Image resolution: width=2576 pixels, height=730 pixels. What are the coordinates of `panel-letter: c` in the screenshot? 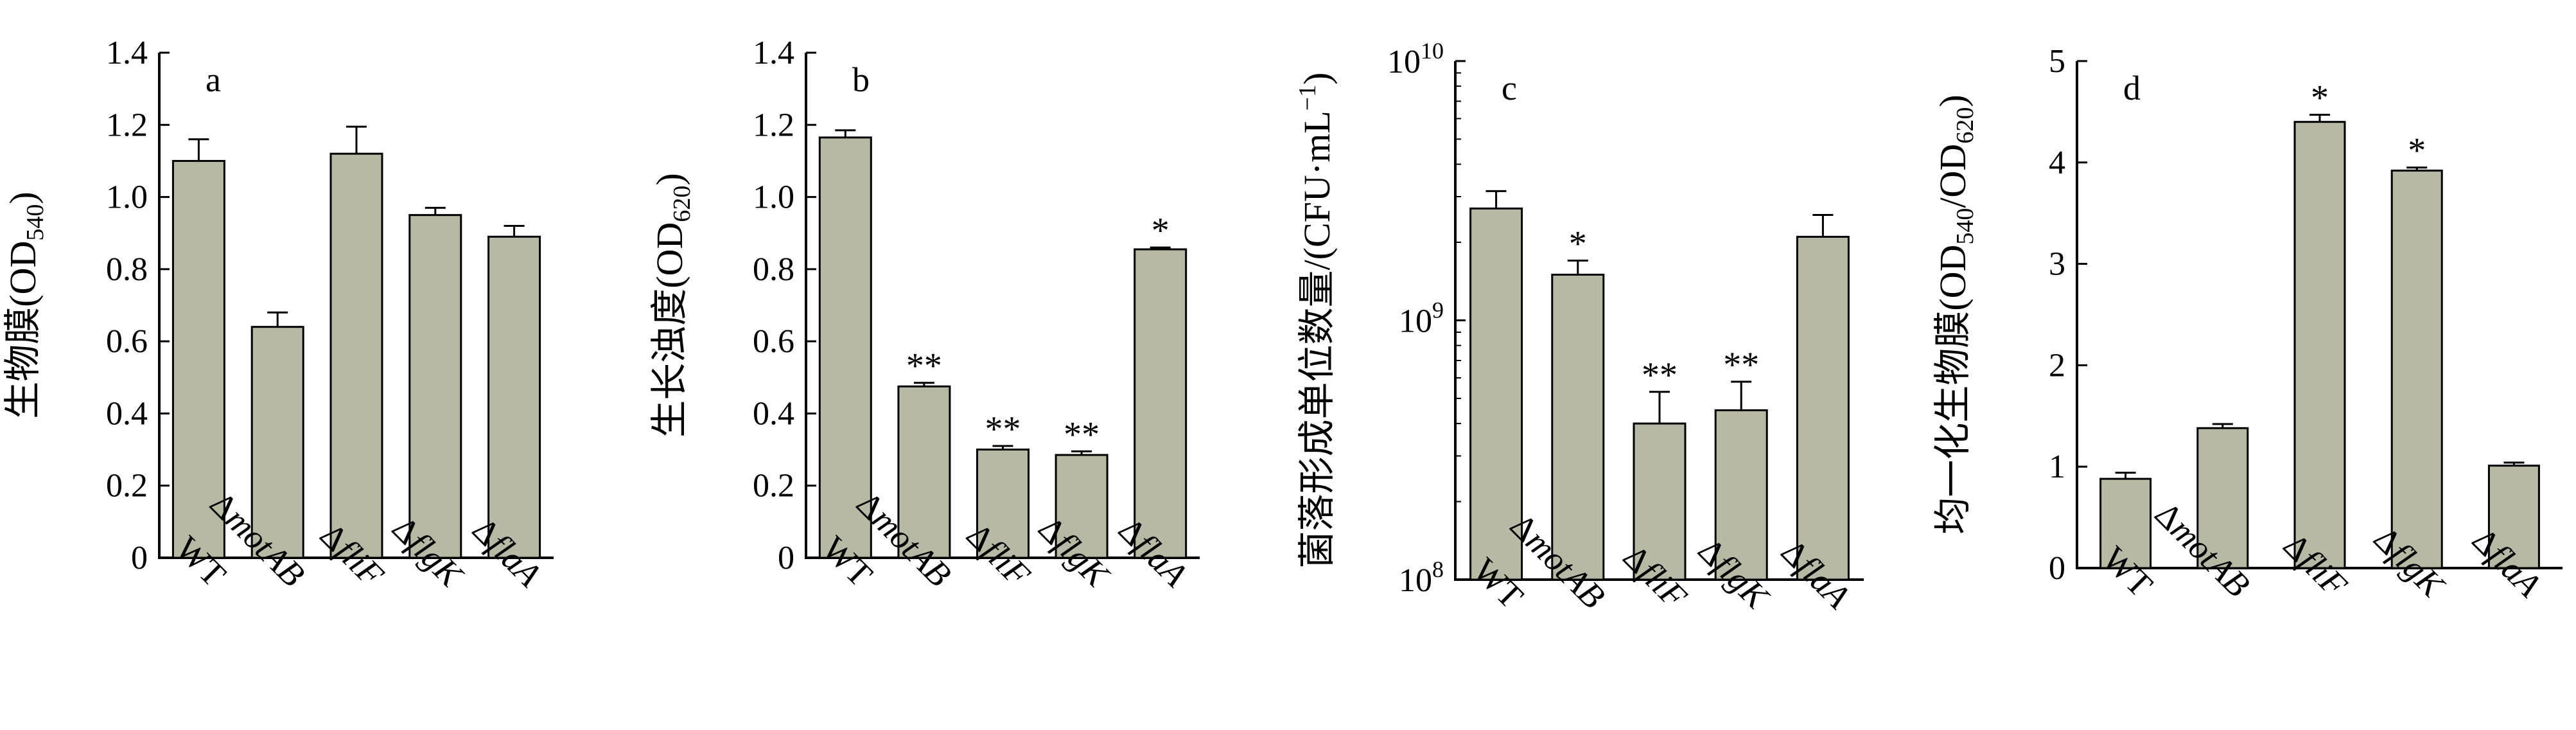 It's located at (1509, 88).